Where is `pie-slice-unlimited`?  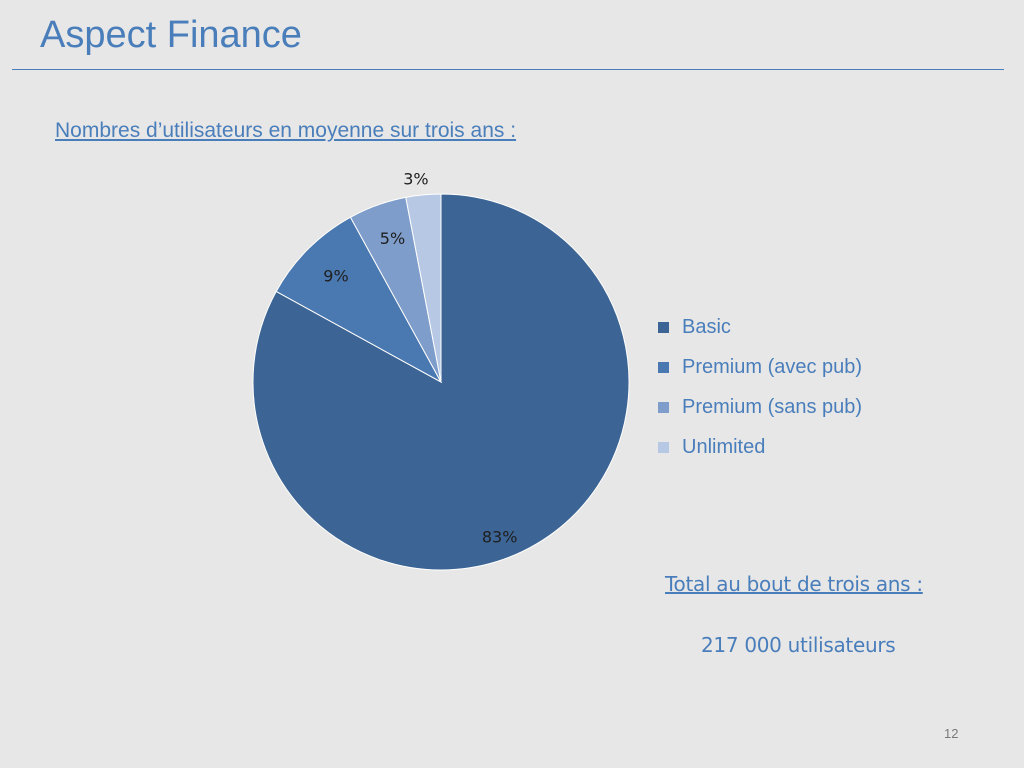
pie-slice-unlimited is located at coordinates (423, 288).